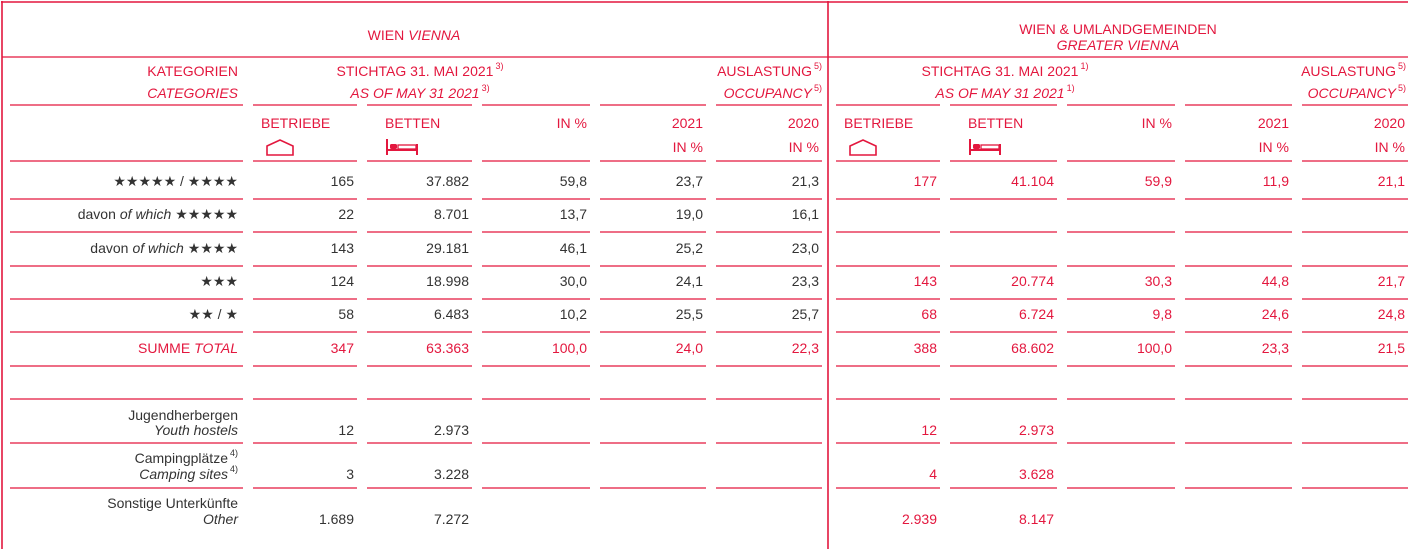  I want to click on text-part: KATEGORIEN, so click(192, 71).